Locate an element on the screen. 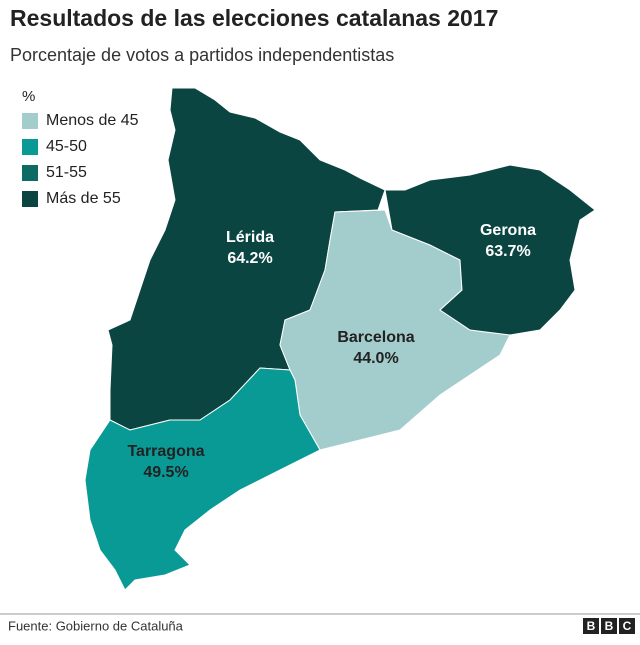 The image size is (640, 645). logo-letter: C is located at coordinates (627, 626).